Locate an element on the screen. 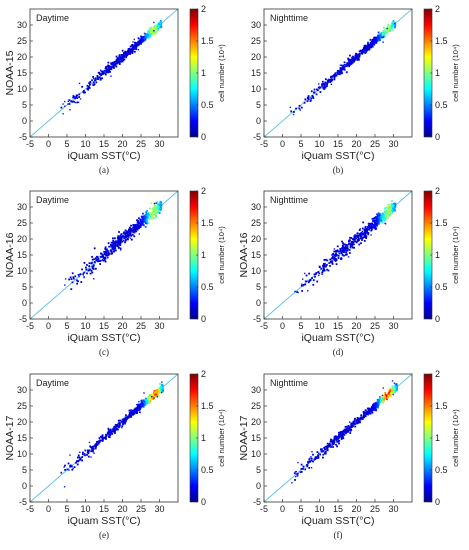 The width and height of the screenshot is (469, 550). panel-label: (a) is located at coordinates (104, 170).